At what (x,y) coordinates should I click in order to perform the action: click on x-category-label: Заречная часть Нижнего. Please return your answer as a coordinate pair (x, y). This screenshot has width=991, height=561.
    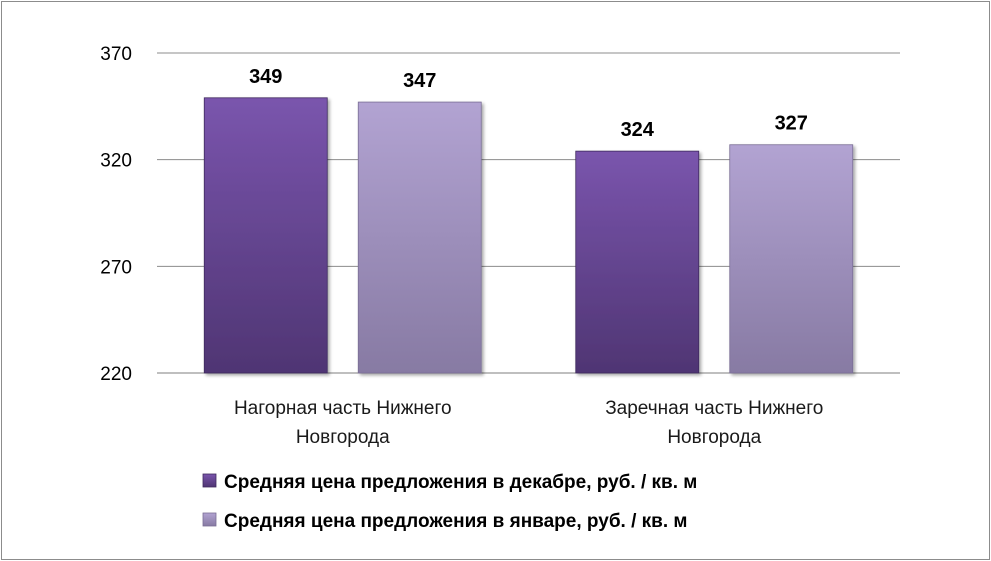
    Looking at the image, I should click on (714, 408).